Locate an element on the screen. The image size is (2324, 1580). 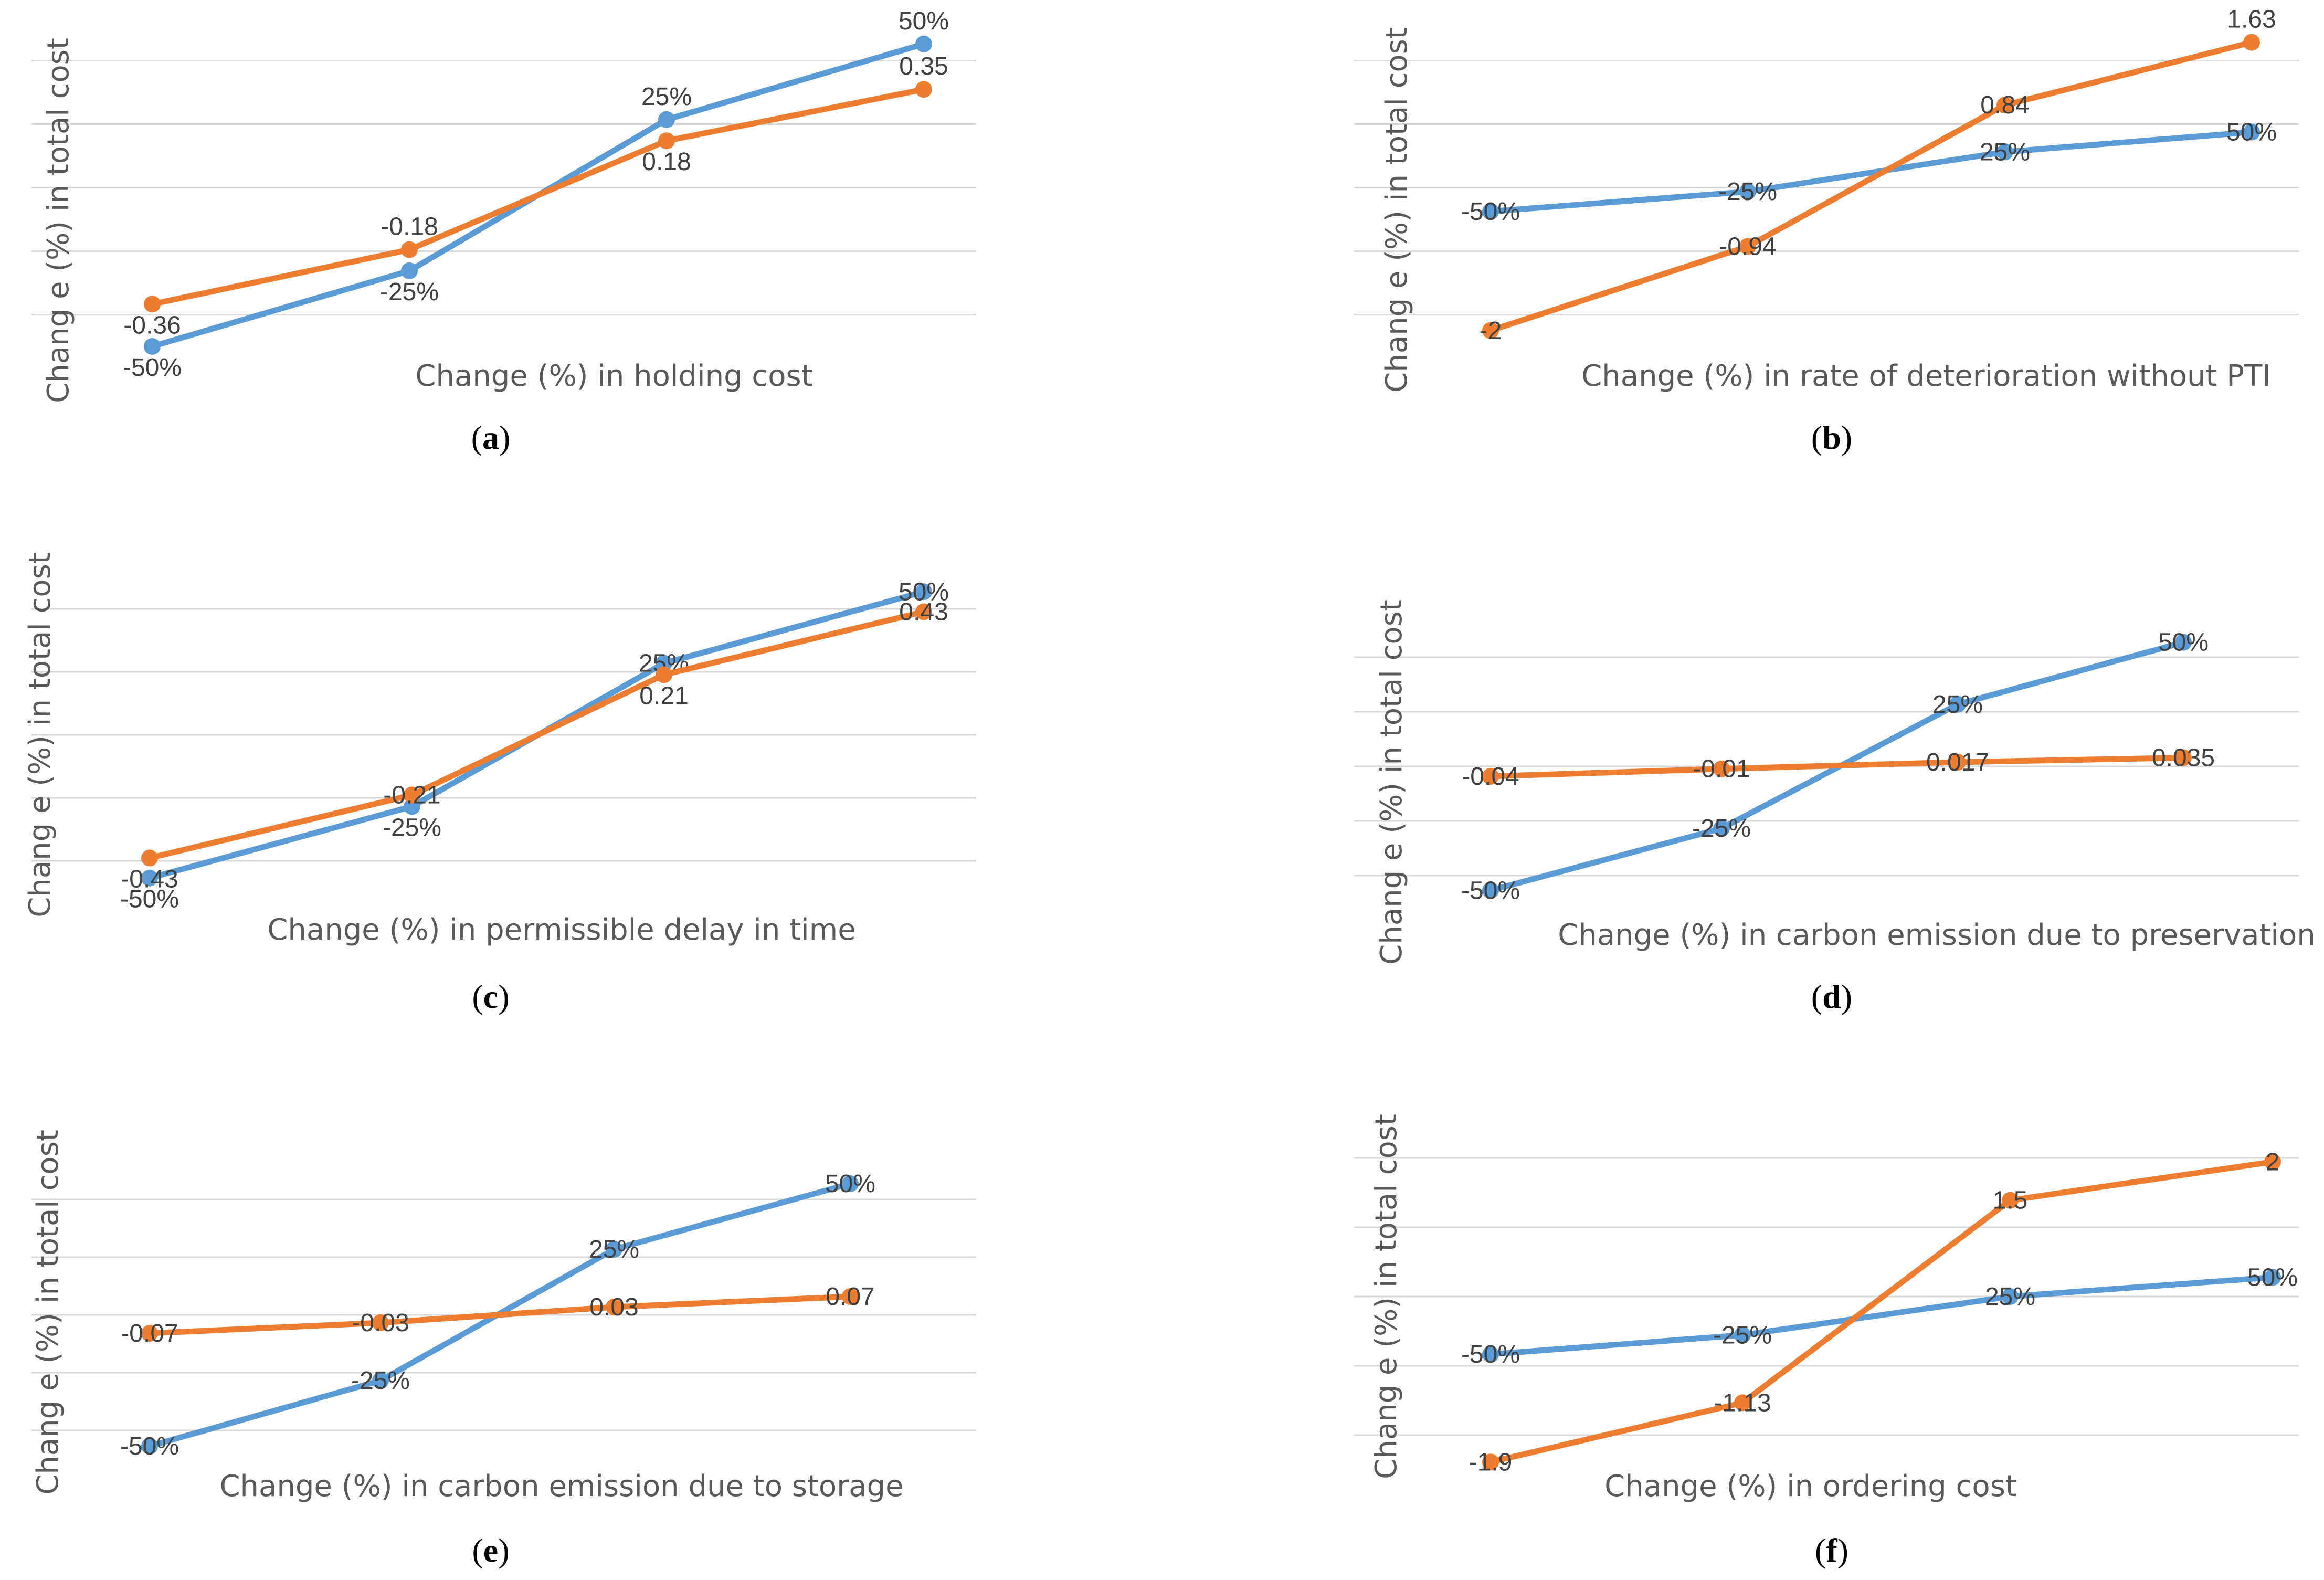
data-label: -0.03 is located at coordinates (381, 1323).